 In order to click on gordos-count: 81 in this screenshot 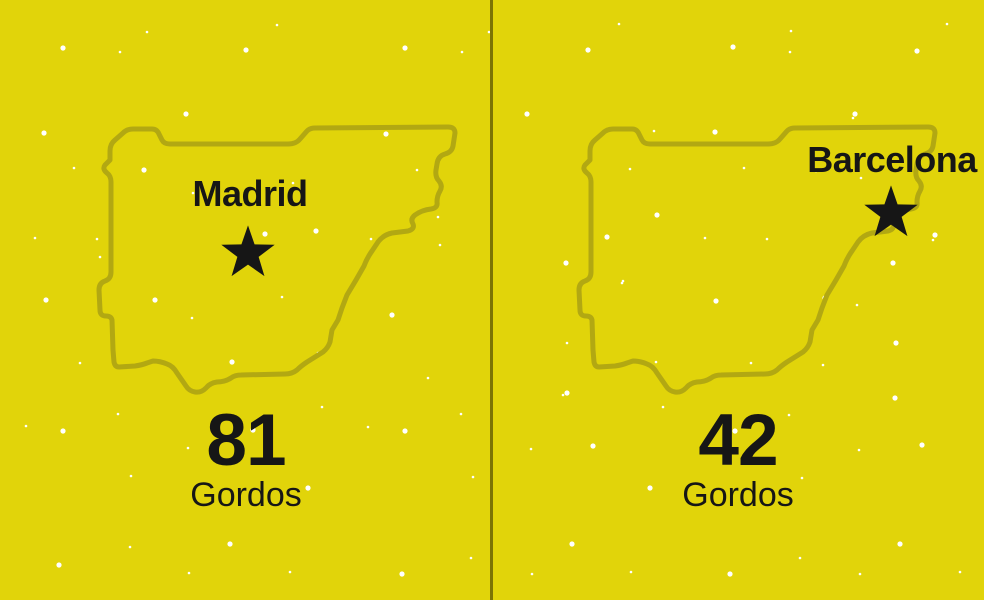, I will do `click(246, 440)`.